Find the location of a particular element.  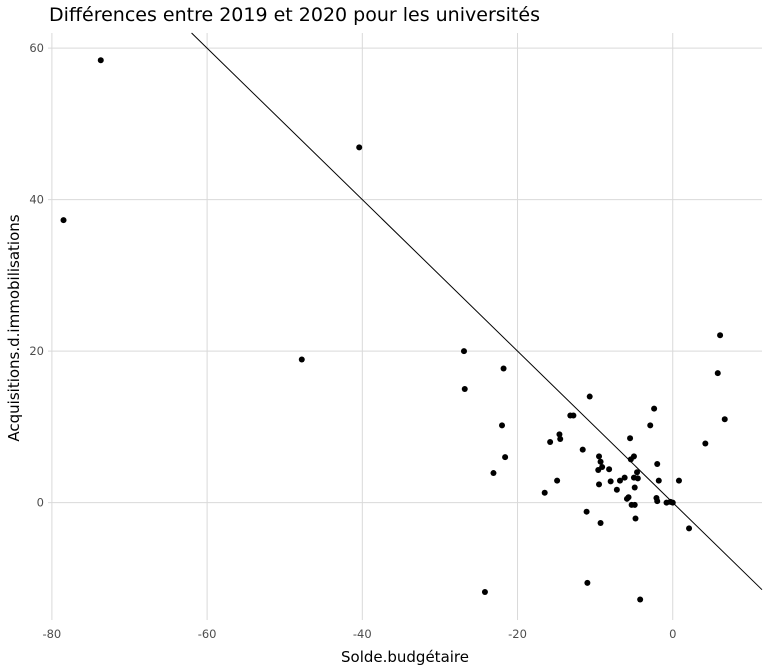

x-tick-label: -20 is located at coordinates (517, 634).